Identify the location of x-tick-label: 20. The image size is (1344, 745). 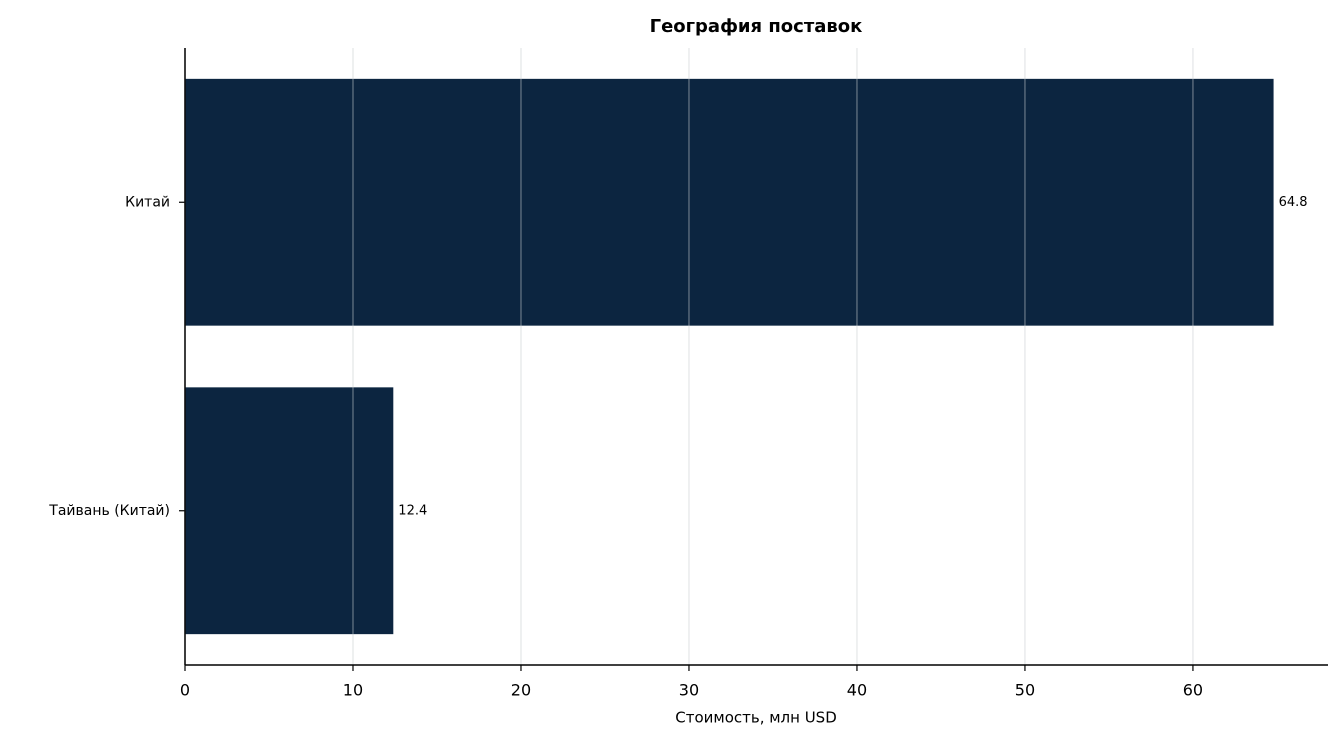
(521, 690).